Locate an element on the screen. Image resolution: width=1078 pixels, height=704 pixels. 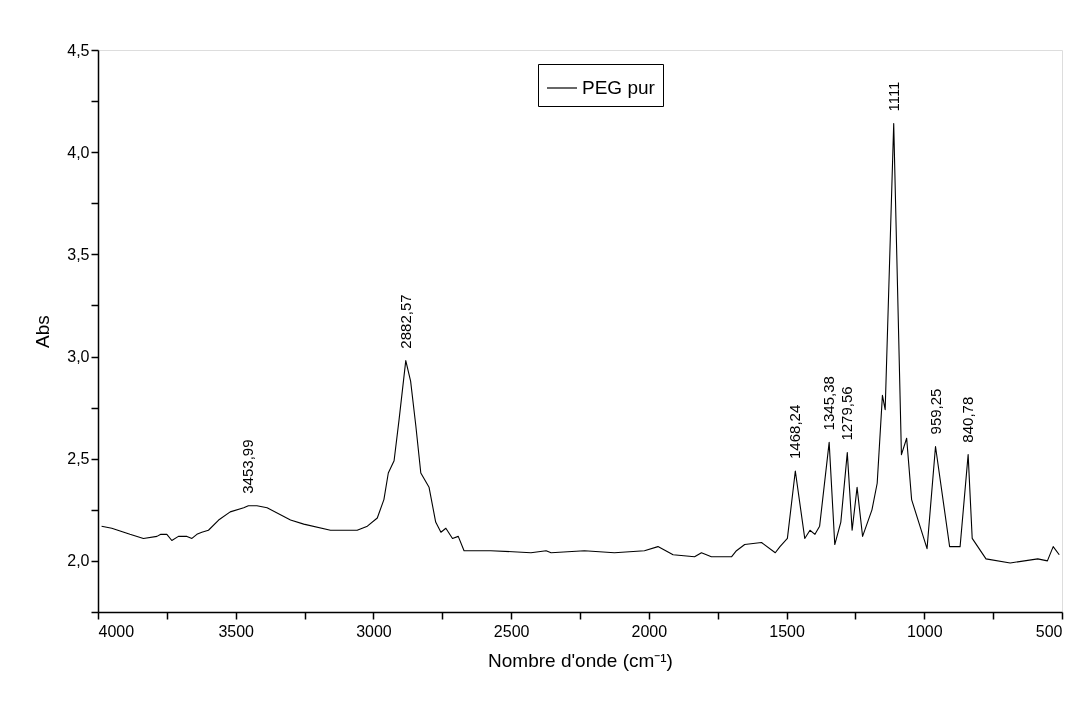
annotation: 1468,24 is located at coordinates (795, 431).